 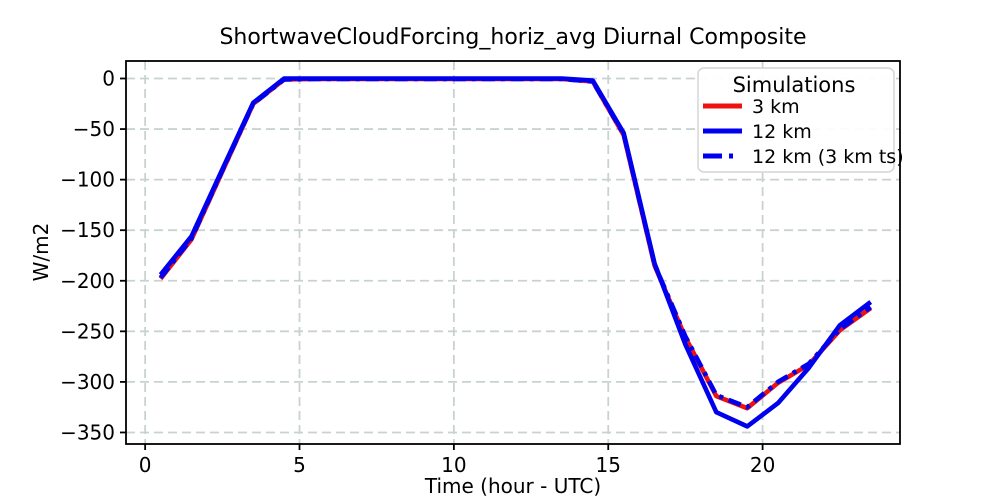 What do you see at coordinates (796, 120) in the screenshot?
I see `legend-box` at bounding box center [796, 120].